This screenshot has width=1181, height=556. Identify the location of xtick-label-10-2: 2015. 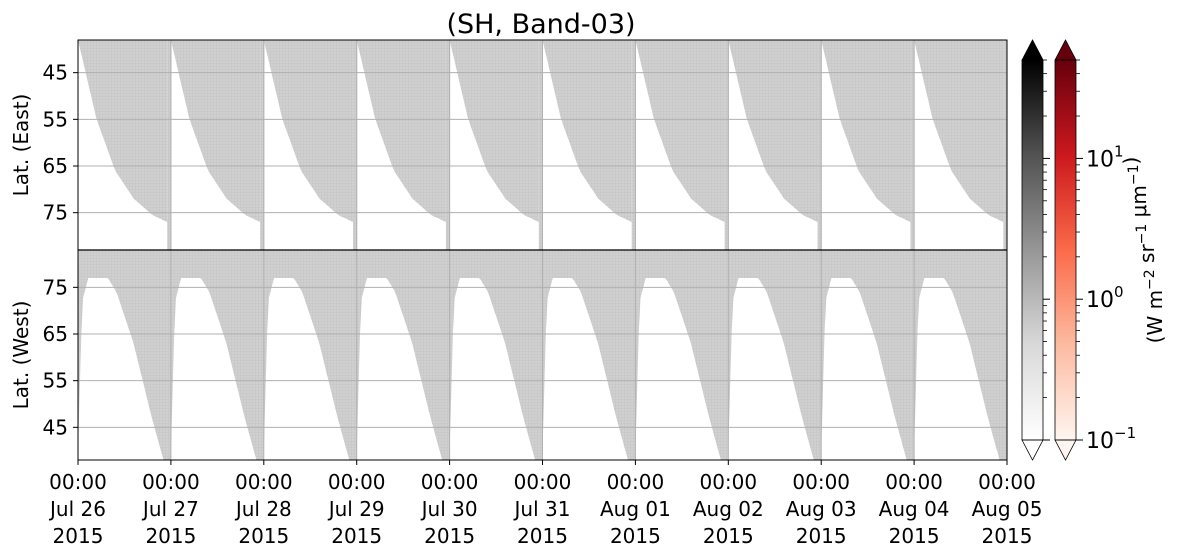
(1007, 536).